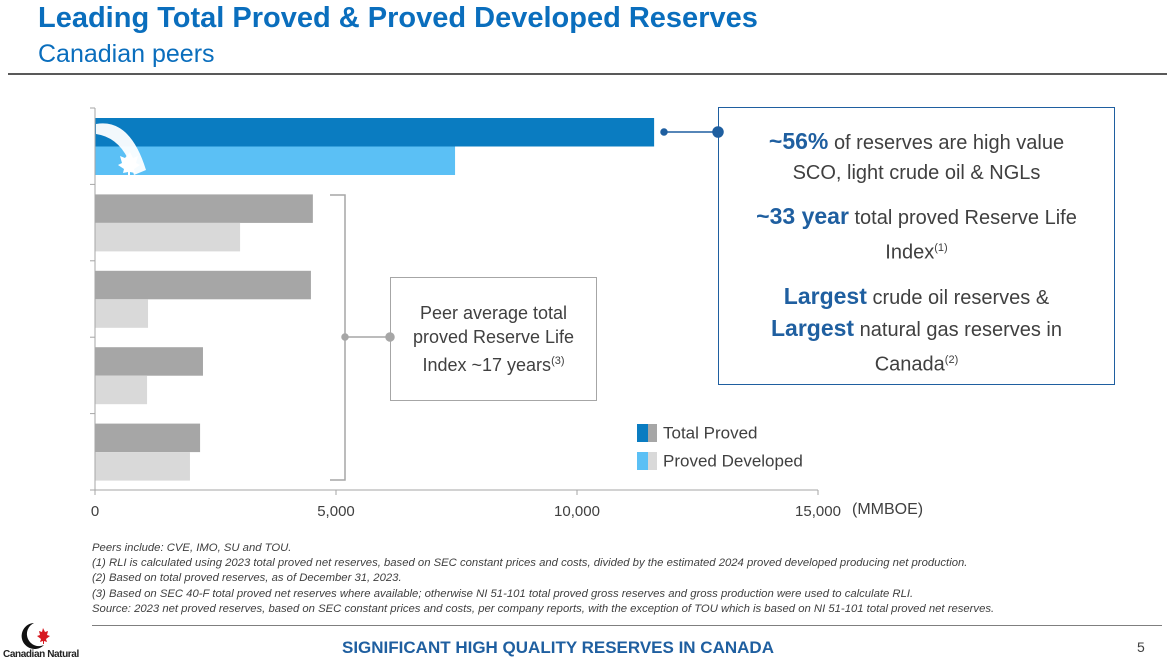 This screenshot has width=1167, height=664. I want to click on peer-bracket, so click(362, 337).